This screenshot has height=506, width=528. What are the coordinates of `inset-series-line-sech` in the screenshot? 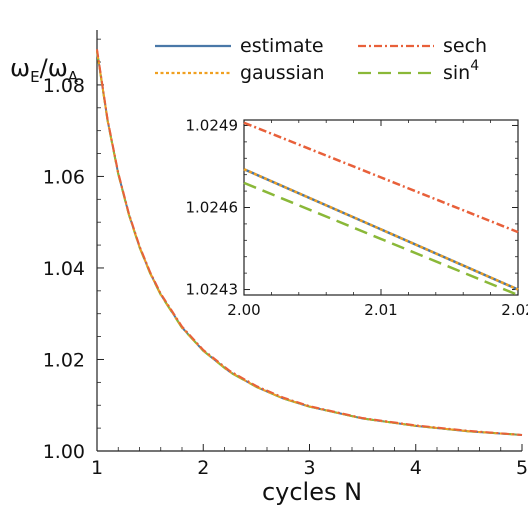 It's located at (381, 177).